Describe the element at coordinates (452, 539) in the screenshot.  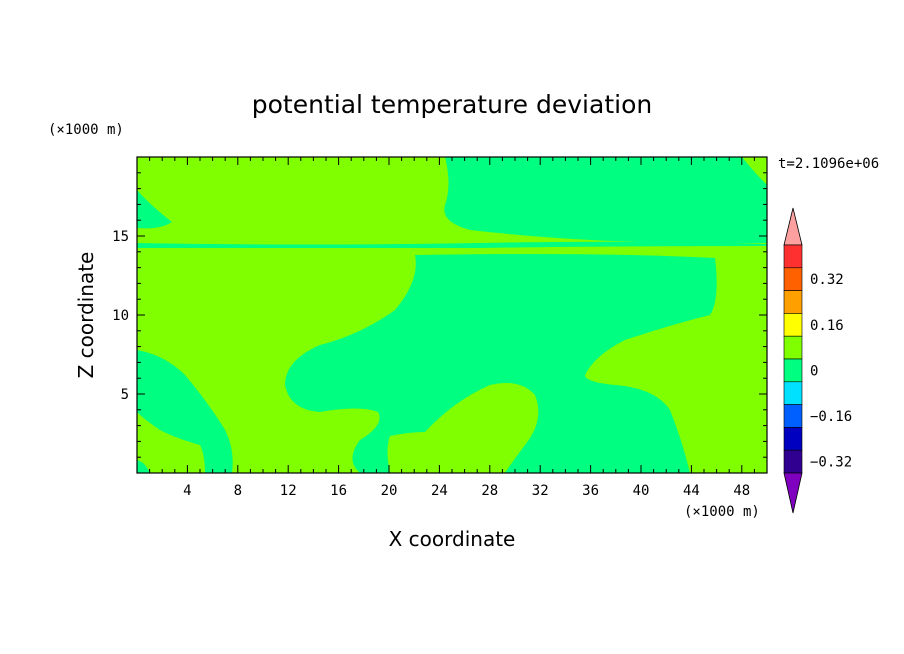
I see `x-axis-label: X coordinate` at that location.